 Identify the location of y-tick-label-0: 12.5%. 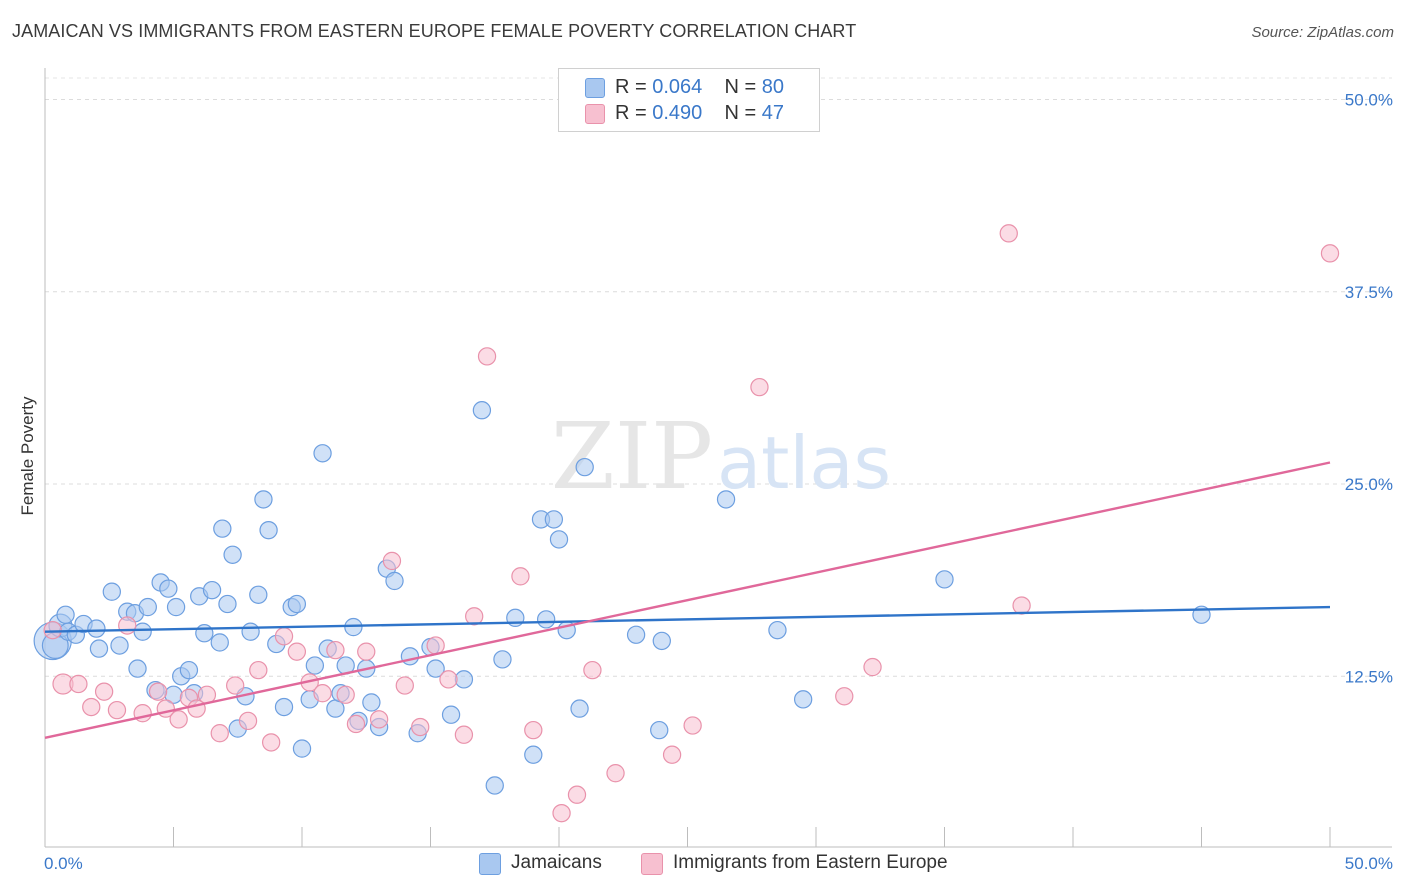
(1369, 676).